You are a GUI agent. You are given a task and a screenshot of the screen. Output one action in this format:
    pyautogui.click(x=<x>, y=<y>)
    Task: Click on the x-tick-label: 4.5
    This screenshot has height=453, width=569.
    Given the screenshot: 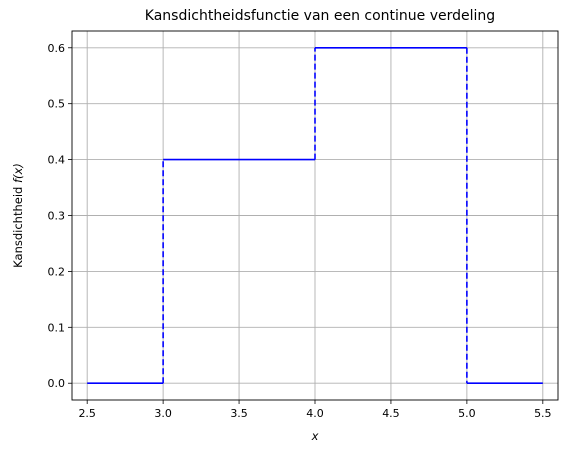 What is the action you would take?
    pyautogui.click(x=391, y=413)
    